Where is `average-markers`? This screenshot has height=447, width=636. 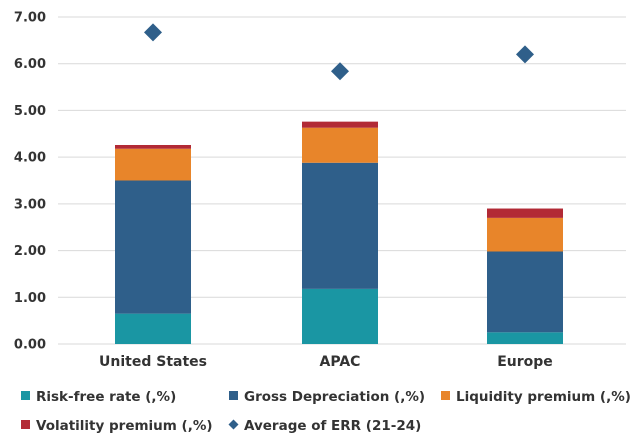
average-markers is located at coordinates (339, 52).